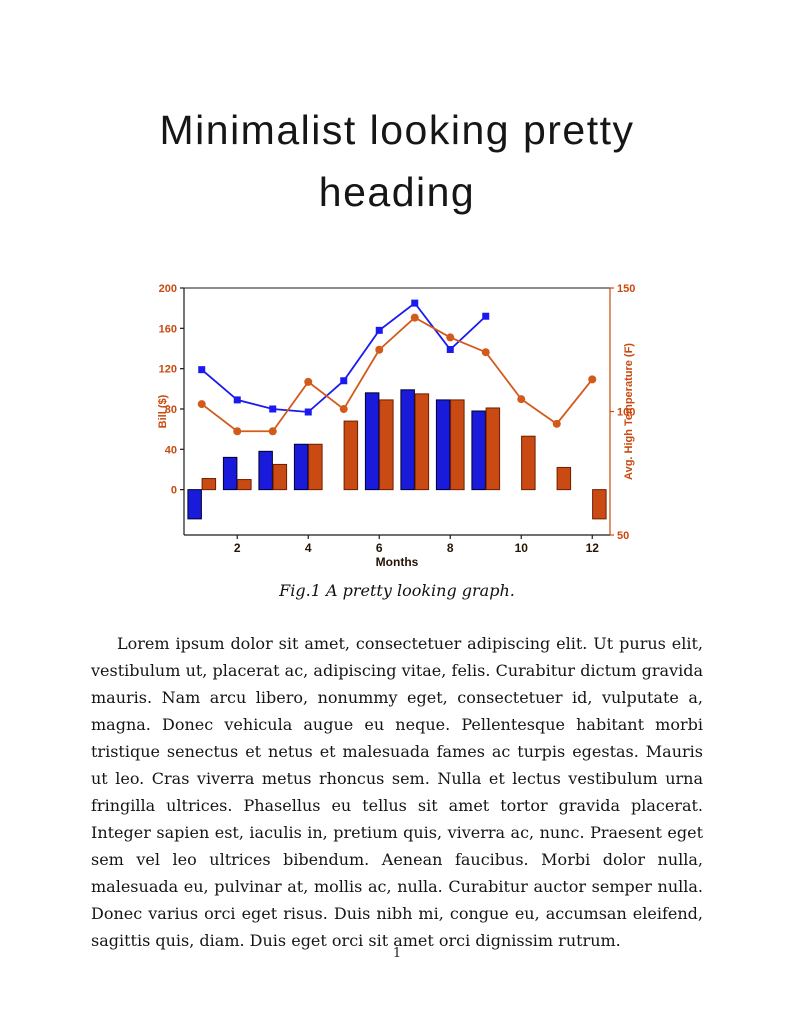 The image size is (794, 1028). I want to click on svg-text: 6, so click(379, 548).